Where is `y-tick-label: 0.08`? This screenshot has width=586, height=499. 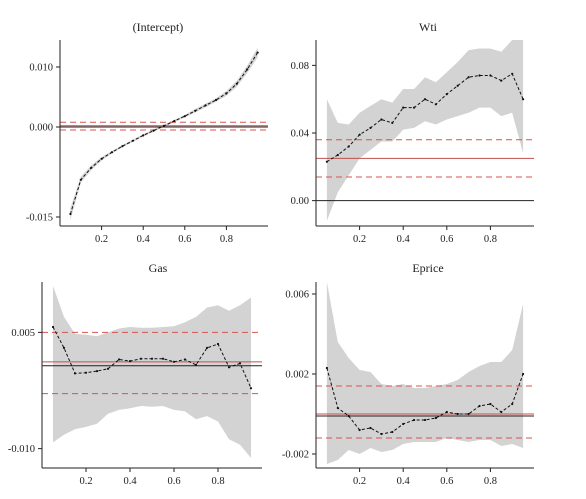
y-tick-label: 0.08 is located at coordinates (300, 66).